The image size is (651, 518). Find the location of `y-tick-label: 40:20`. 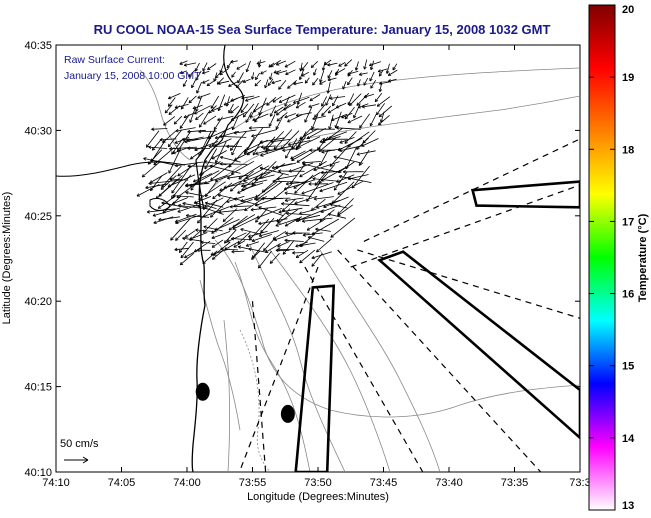

y-tick-label: 40:20 is located at coordinates (38, 302).